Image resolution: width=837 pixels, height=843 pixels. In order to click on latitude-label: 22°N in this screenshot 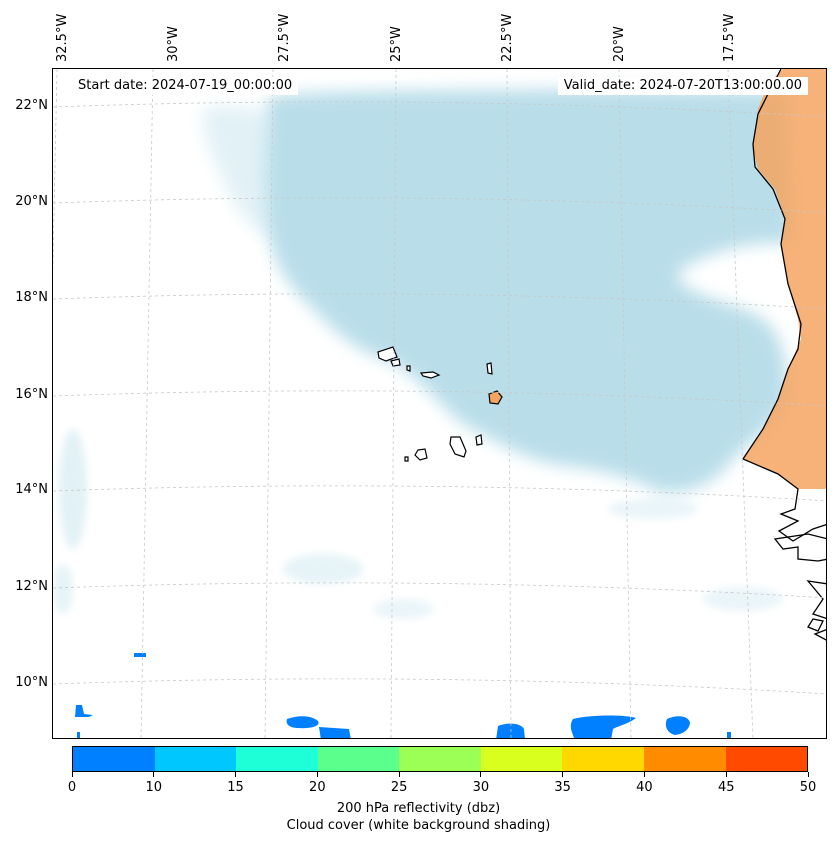, I will do `click(31, 105)`.